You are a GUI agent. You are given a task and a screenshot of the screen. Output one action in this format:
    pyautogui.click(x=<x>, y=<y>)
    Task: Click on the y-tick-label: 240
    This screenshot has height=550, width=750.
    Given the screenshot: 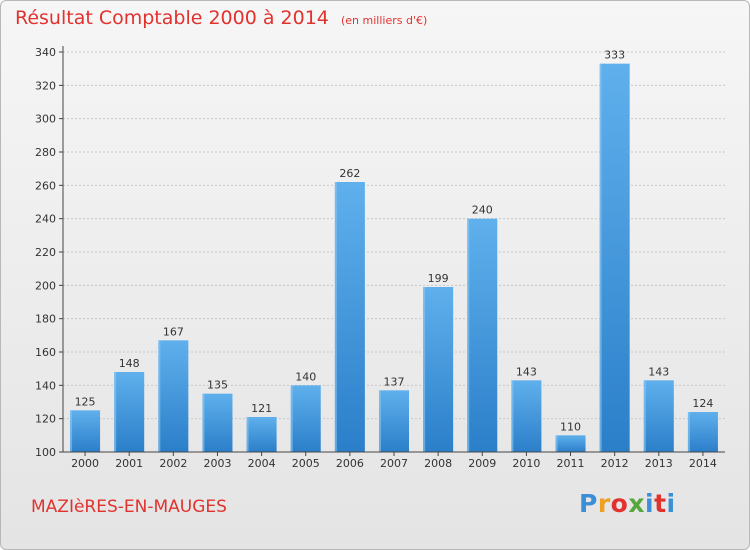 What is the action you would take?
    pyautogui.click(x=45, y=219)
    